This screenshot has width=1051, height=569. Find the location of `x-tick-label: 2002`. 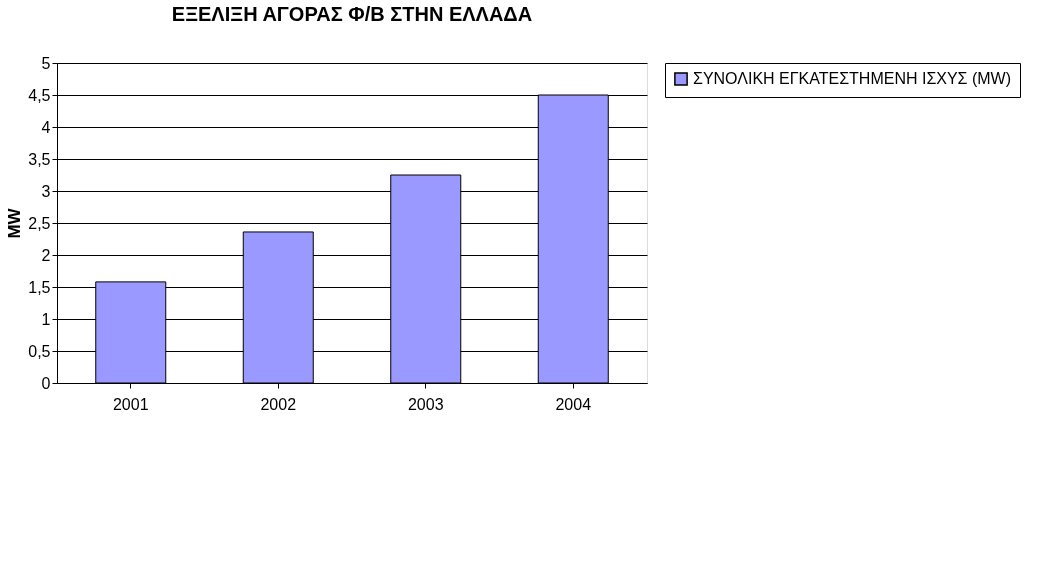

x-tick-label: 2002 is located at coordinates (278, 404).